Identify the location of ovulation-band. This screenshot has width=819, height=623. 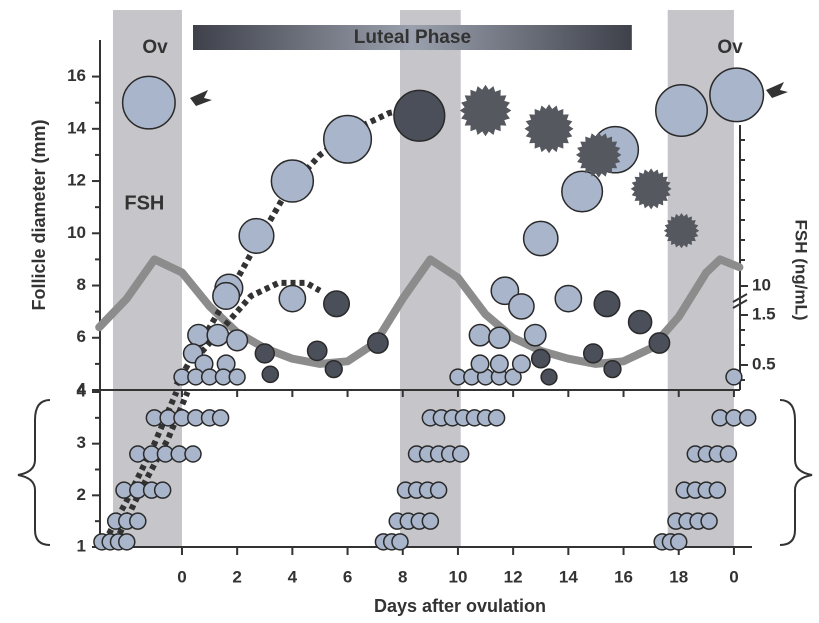
(430, 278).